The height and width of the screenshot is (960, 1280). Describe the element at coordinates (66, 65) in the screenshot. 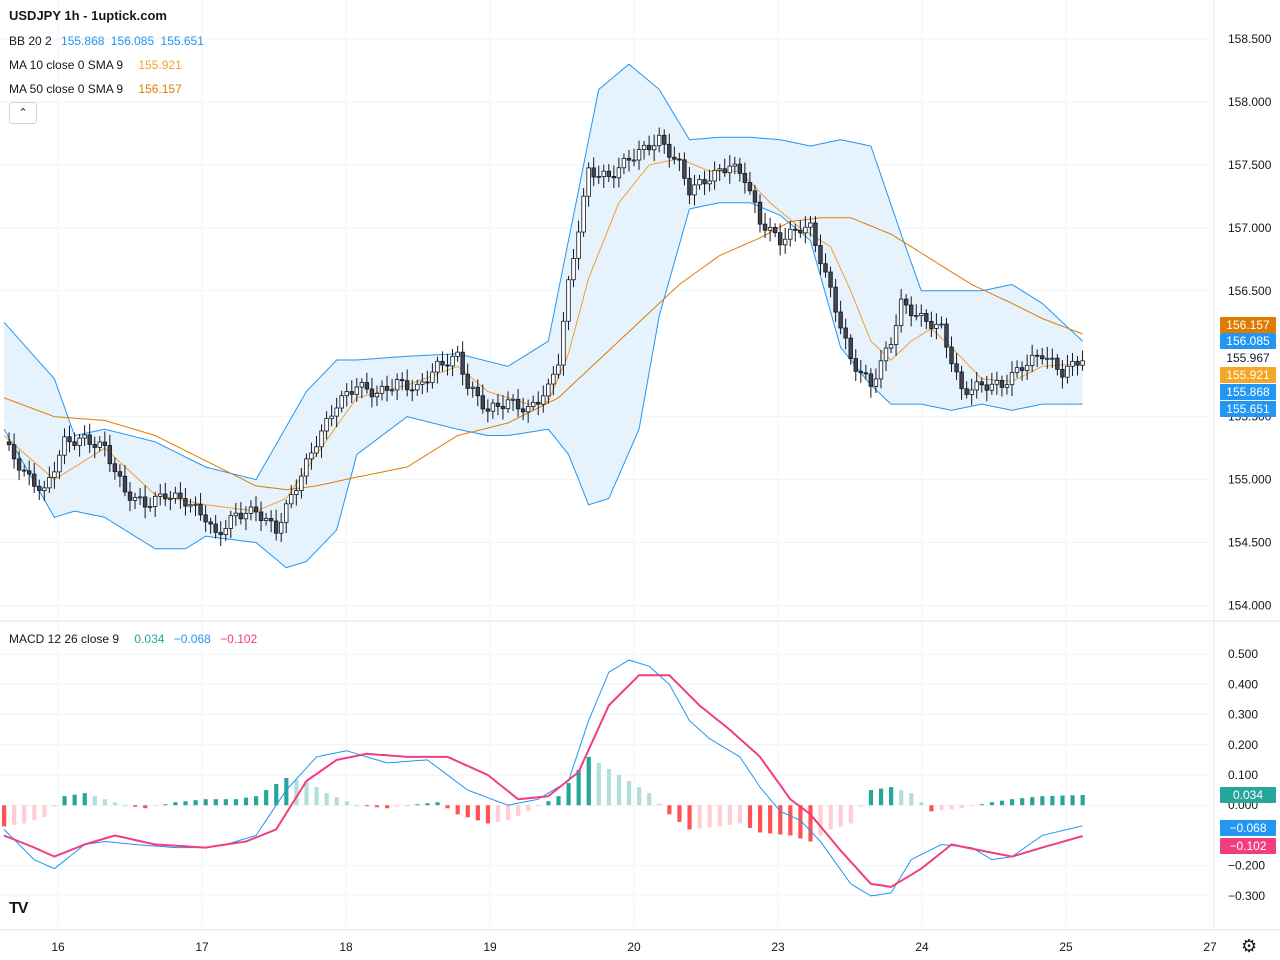

I see `legend-ma10-name: MA 10 close 0 SMA 9` at that location.